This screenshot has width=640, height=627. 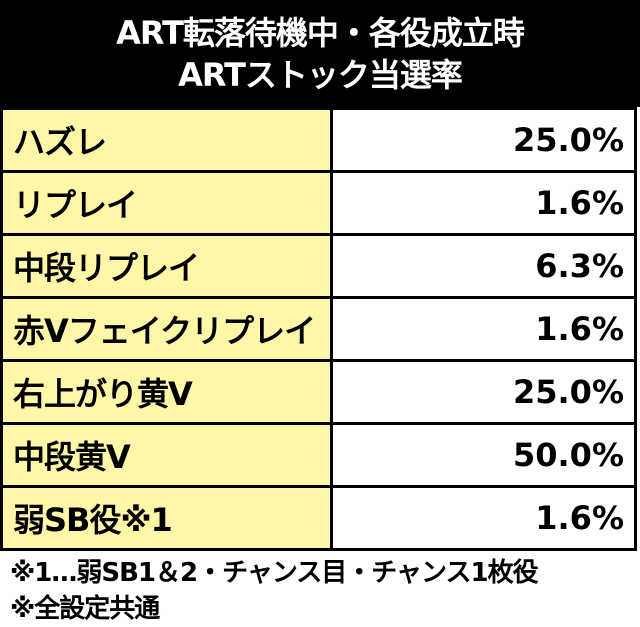 I want to click on title-line: ART転落待機中・各役成立時, so click(x=320, y=32).